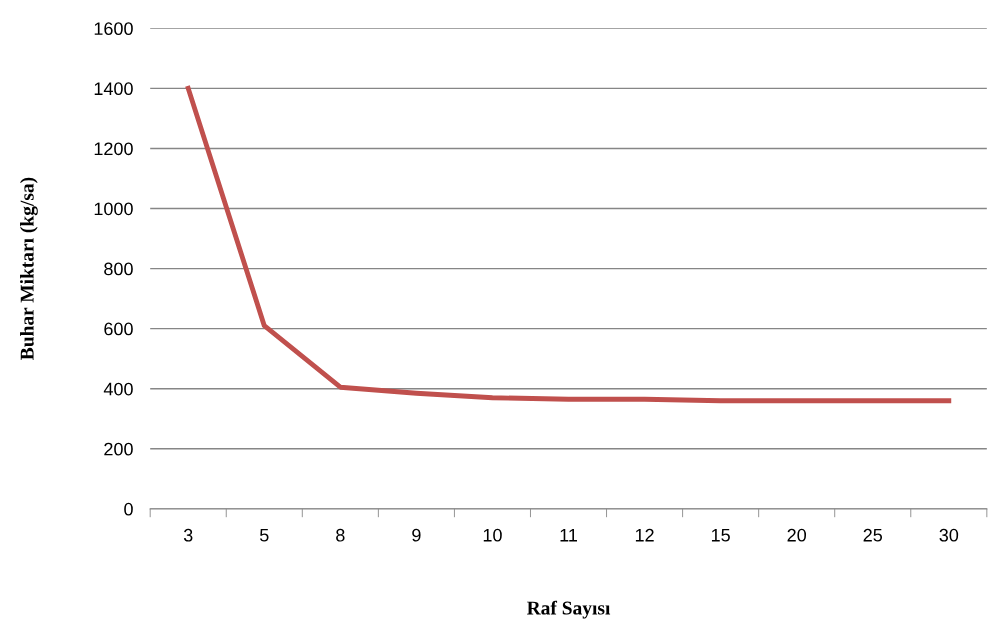 This screenshot has height=629, width=1008. Describe the element at coordinates (113, 209) in the screenshot. I see `y-tick-label: 1000` at that location.